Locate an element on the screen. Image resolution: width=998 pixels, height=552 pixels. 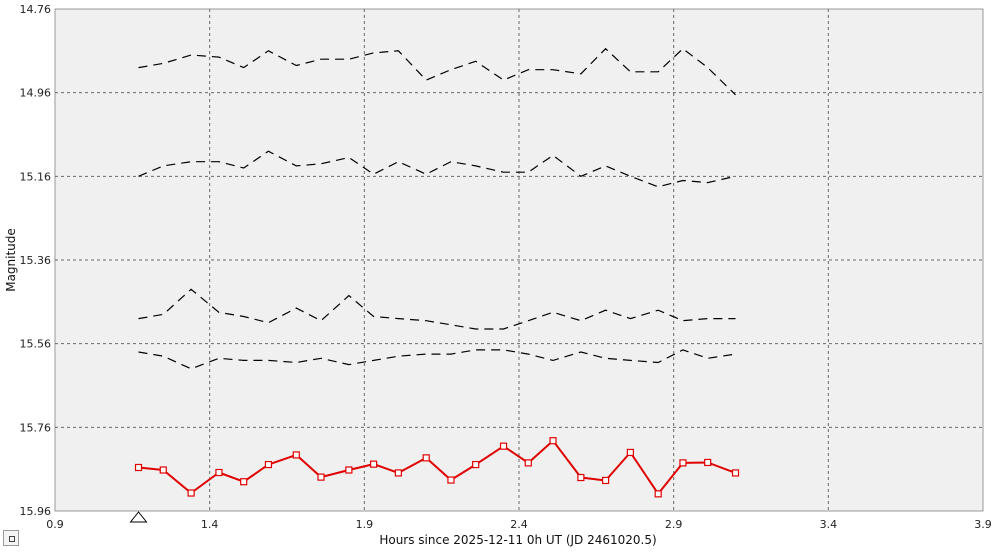
x-tick-label: 1.4 is located at coordinates (210, 524).